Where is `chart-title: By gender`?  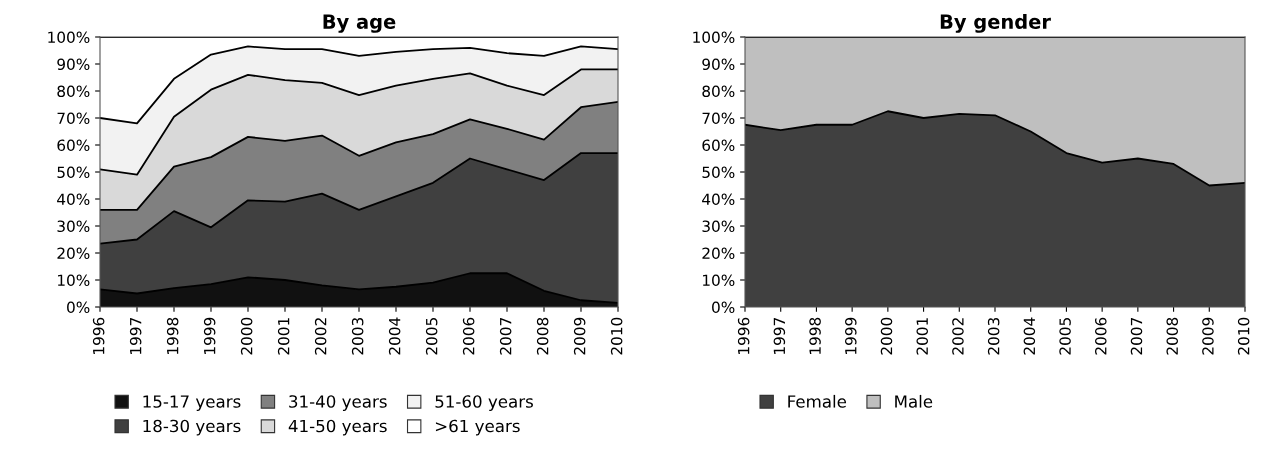 chart-title: By gender is located at coordinates (995, 23).